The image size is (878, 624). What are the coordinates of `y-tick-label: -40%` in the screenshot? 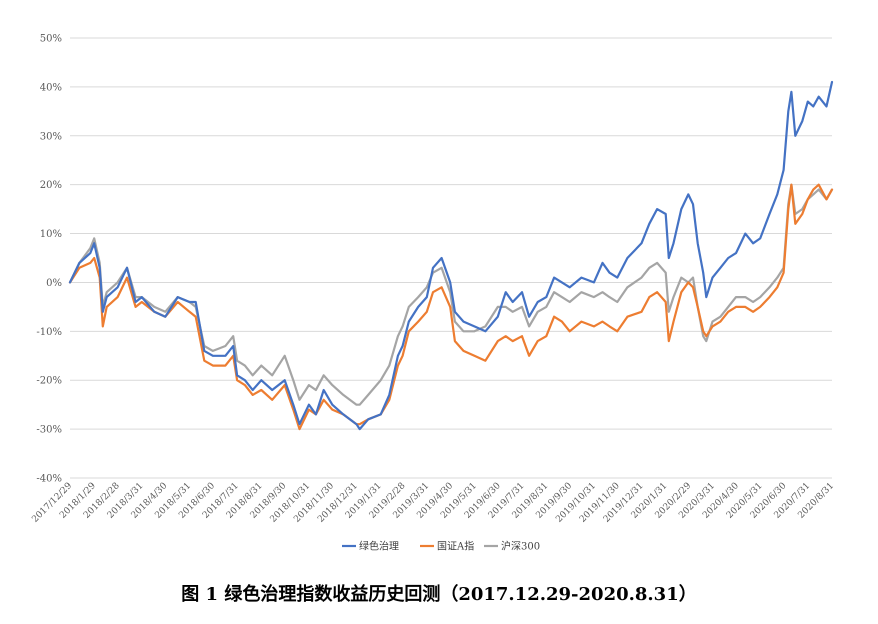 It's located at (49, 479).